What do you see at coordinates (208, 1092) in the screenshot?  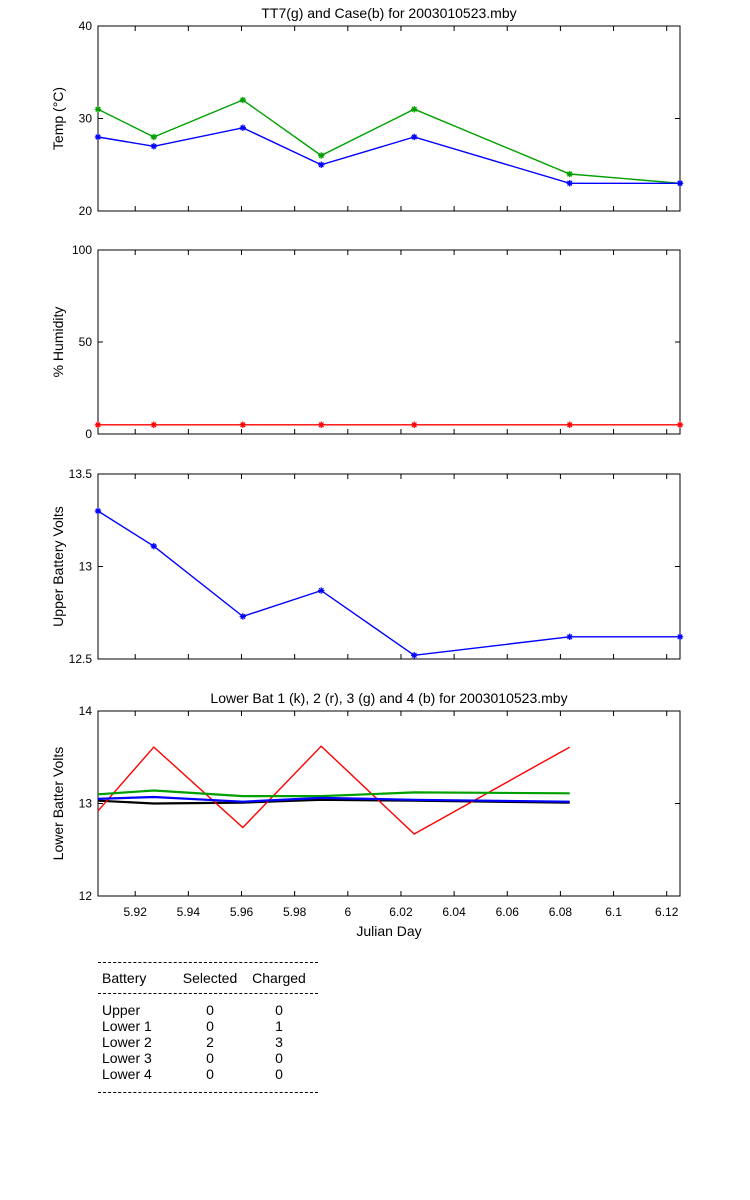 I see `table-rule-bottom` at bounding box center [208, 1092].